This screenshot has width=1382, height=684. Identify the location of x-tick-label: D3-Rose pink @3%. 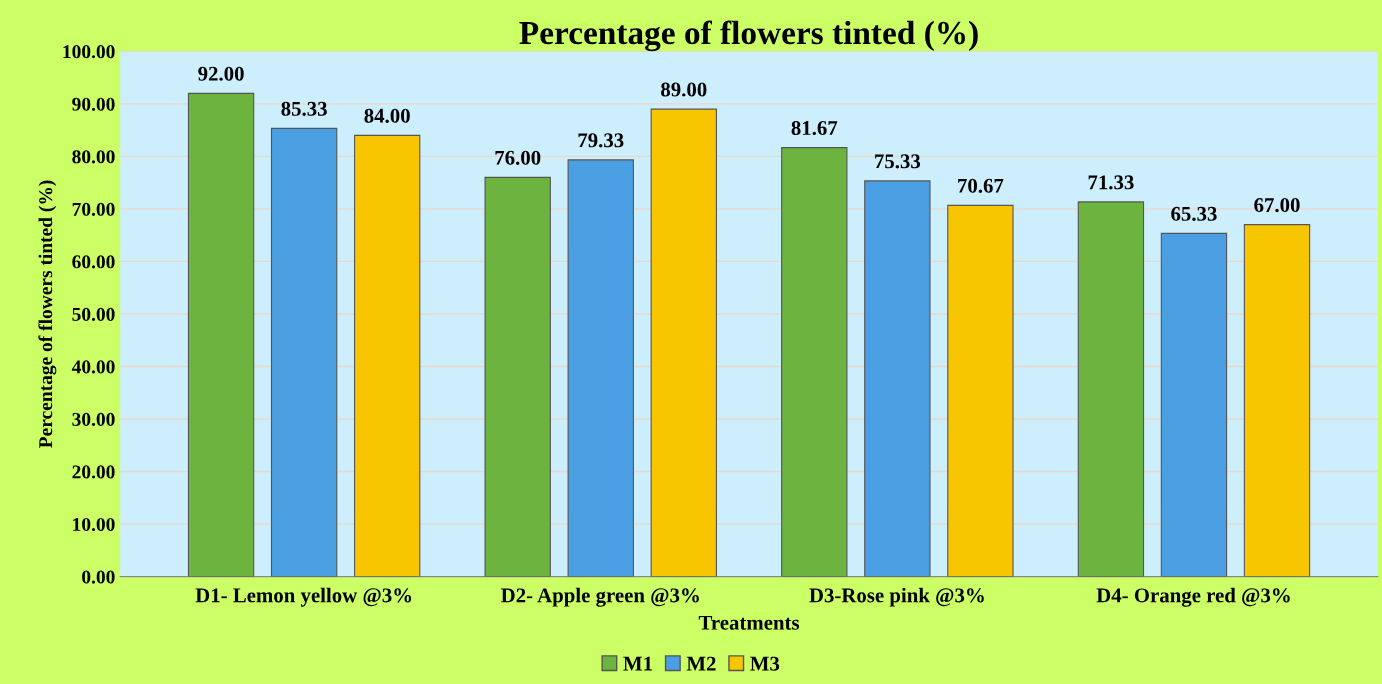
(896, 597).